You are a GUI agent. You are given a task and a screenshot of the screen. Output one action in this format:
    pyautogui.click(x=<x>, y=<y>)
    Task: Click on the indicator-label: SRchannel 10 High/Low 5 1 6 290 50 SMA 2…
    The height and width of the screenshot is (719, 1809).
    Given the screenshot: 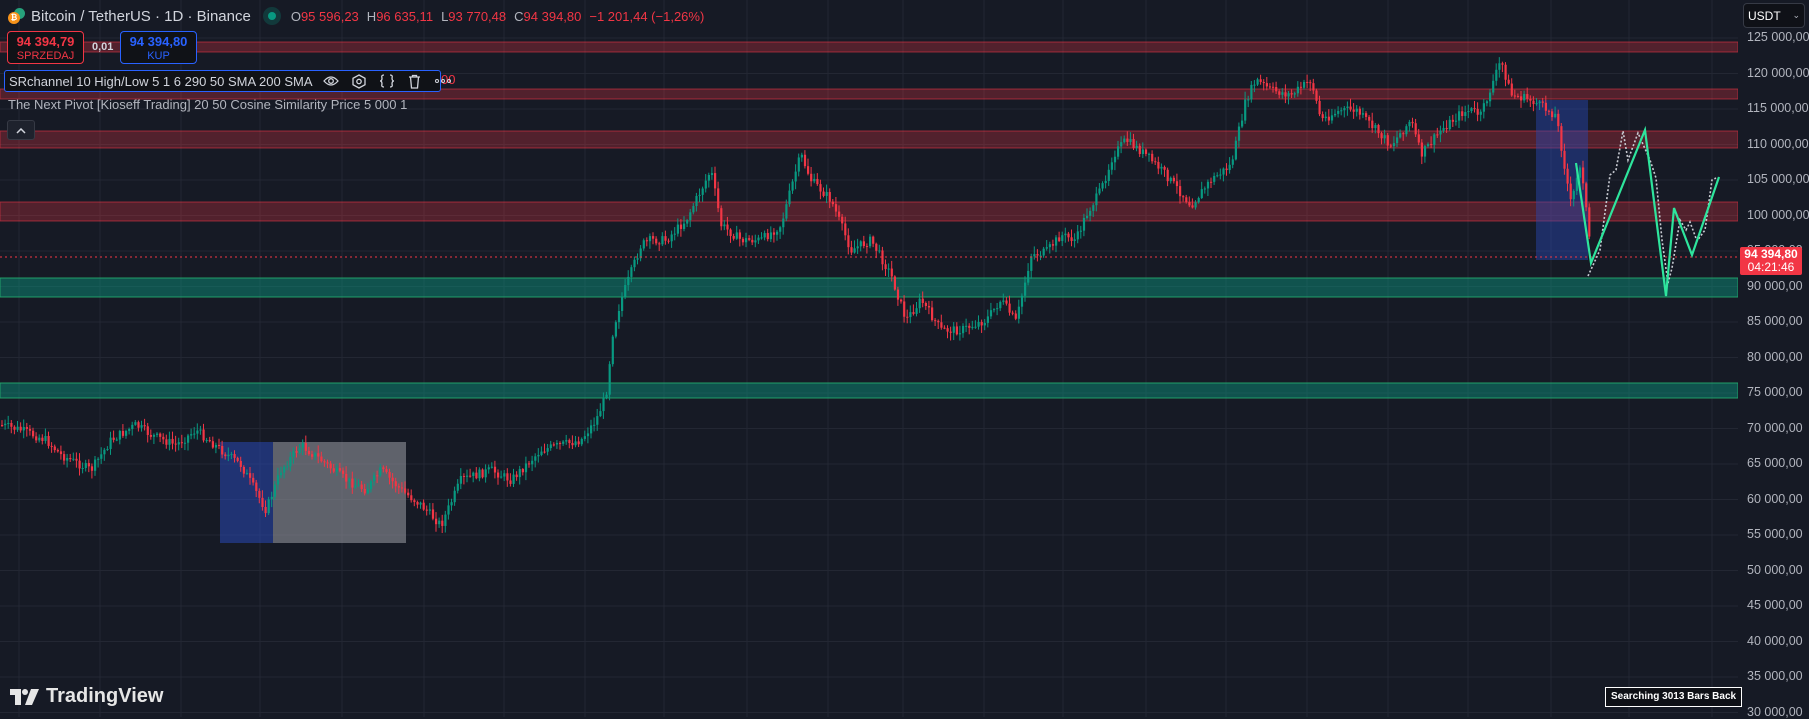 What is the action you would take?
    pyautogui.click(x=161, y=81)
    